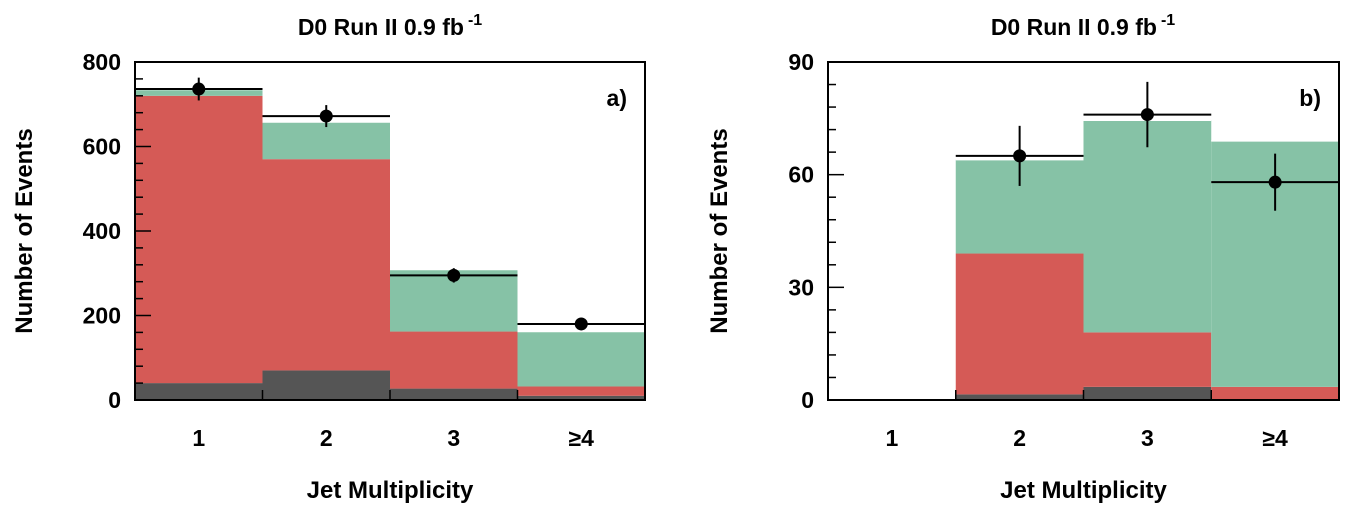  I want to click on y-tick-label: 60, so click(801, 175).